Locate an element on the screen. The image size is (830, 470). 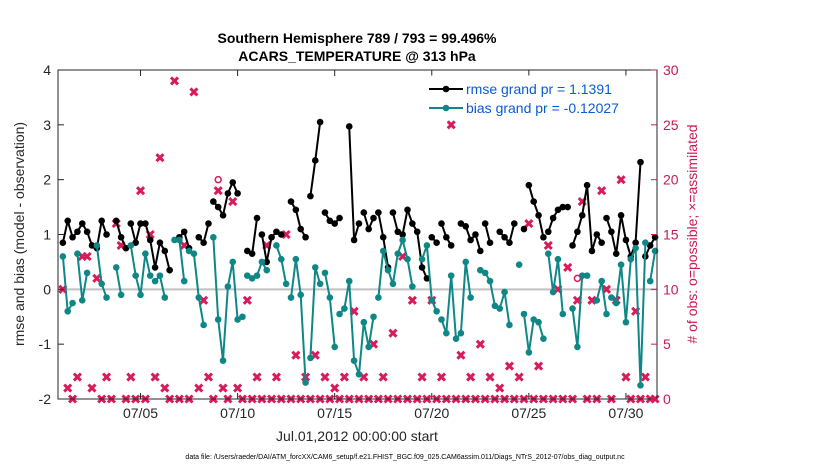
y-axis-label: rmse and bias (model - observation) is located at coordinates (19, 234).